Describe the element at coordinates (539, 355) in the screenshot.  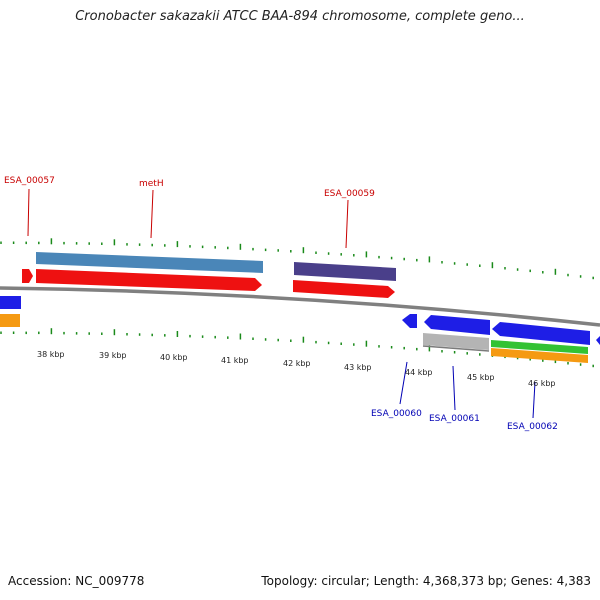
I see `gene-esa-00062-orange-bar` at that location.